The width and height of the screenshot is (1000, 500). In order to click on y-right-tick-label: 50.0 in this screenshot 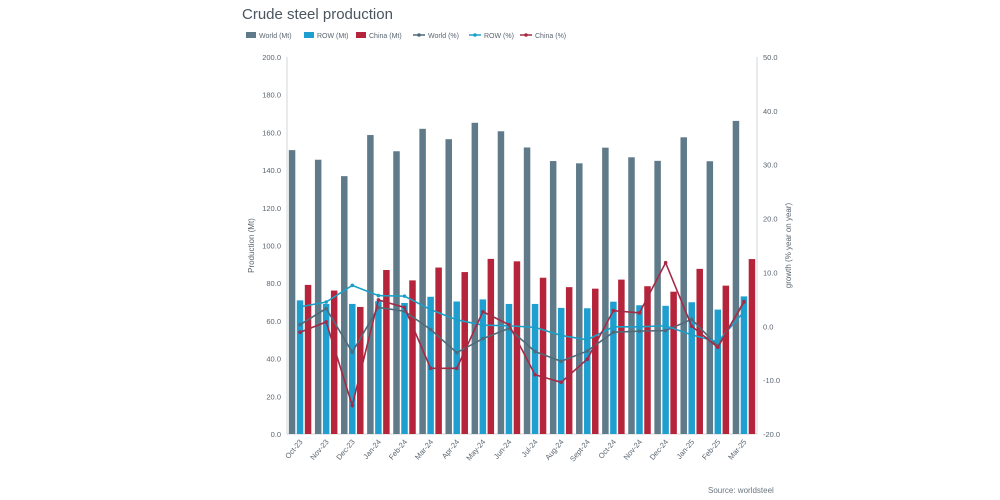, I will do `click(770, 57)`.